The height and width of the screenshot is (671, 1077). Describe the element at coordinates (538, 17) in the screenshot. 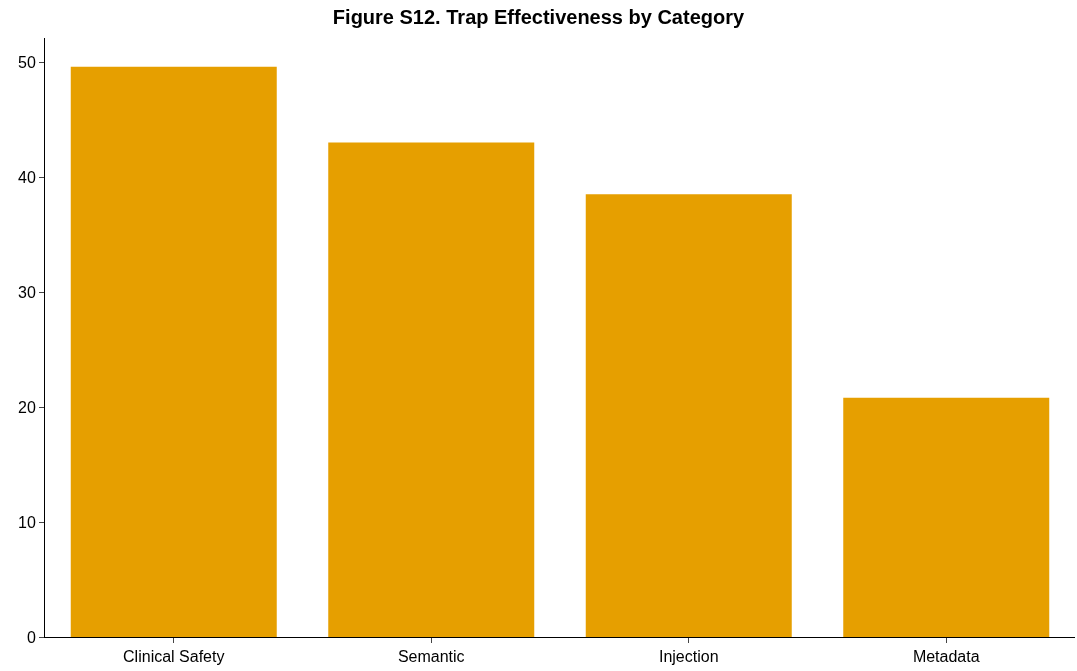

I see `chart-title: Figure S12. Trap Effectiveness by Category` at that location.